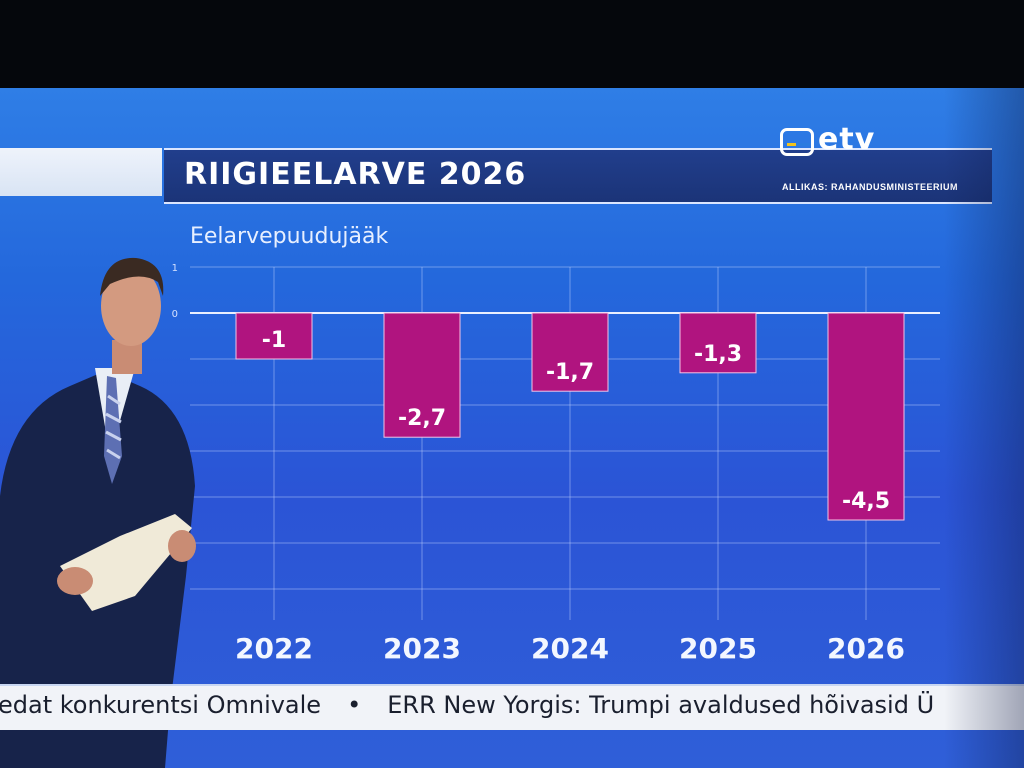 The height and width of the screenshot is (768, 1024). Describe the element at coordinates (570, 648) in the screenshot. I see `x-tick-label: 2024` at that location.